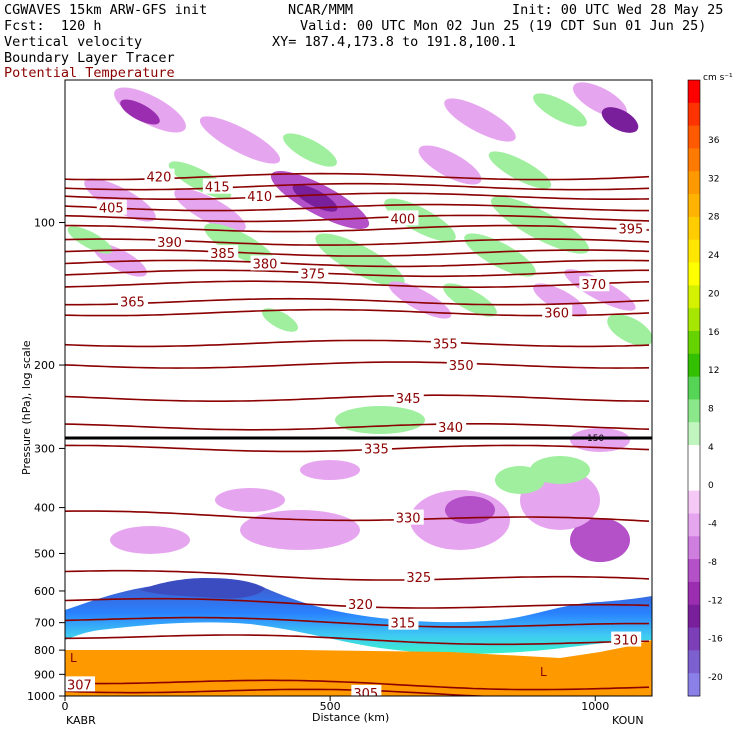 This screenshot has height=740, width=740. Describe the element at coordinates (713, 179) in the screenshot. I see `colorbar-tick-label: 32` at that location.